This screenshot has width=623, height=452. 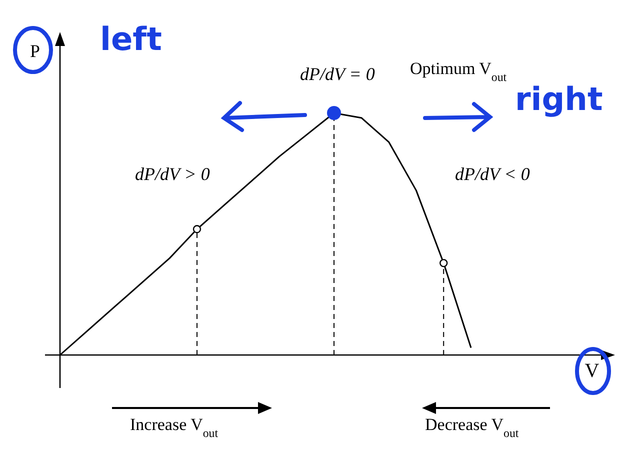 I want to click on text: Optimum V$_{out}$, so click(x=459, y=71).